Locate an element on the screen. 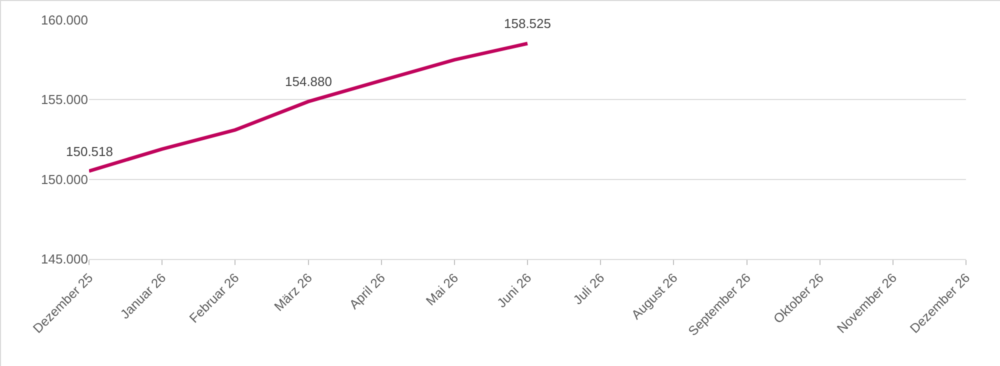  data-label: 150.518 is located at coordinates (89, 151).